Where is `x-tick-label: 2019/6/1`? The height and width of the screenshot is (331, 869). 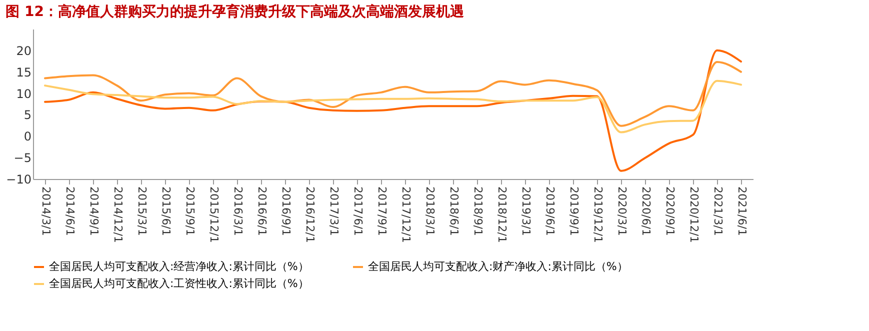 x-tick-label: 2019/6/1 is located at coordinates (550, 211).